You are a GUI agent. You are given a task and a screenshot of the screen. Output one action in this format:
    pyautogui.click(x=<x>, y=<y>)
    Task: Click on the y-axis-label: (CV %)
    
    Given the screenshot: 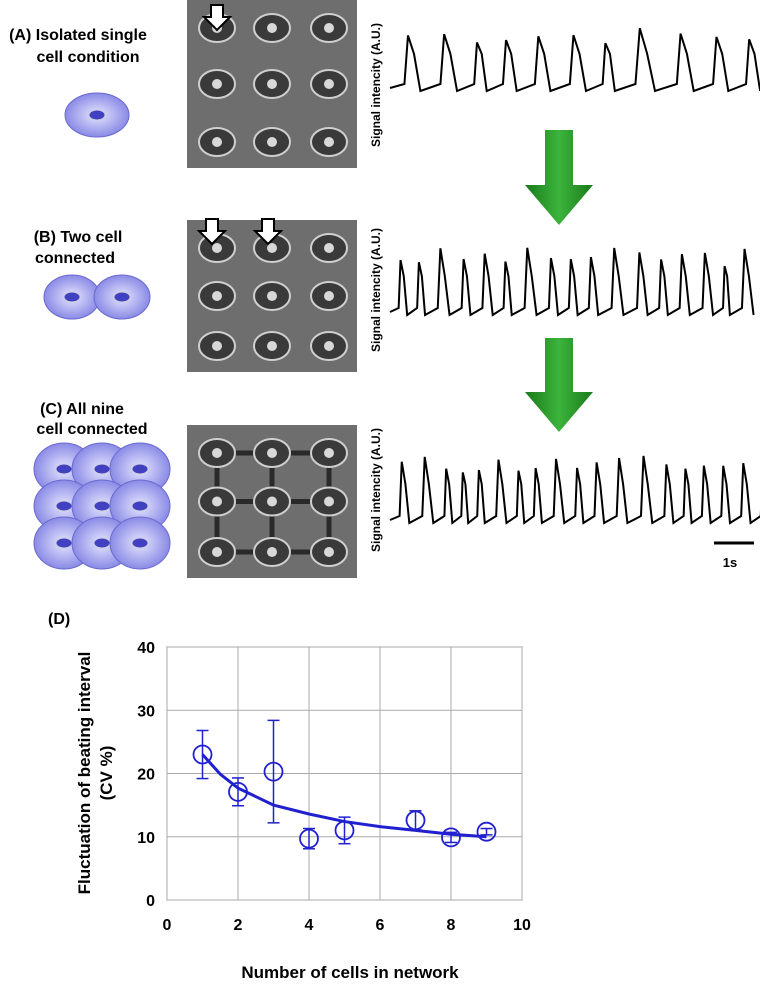 What is the action you would take?
    pyautogui.click(x=106, y=773)
    